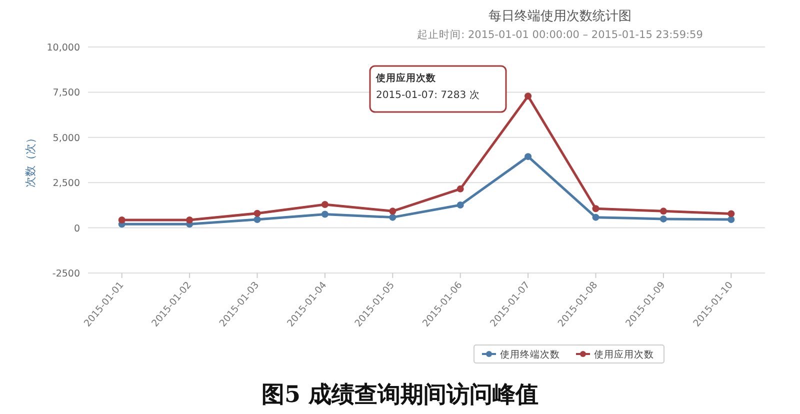 This screenshot has width=800, height=414. I want to click on y-tick-label: 7,500, so click(66, 93).